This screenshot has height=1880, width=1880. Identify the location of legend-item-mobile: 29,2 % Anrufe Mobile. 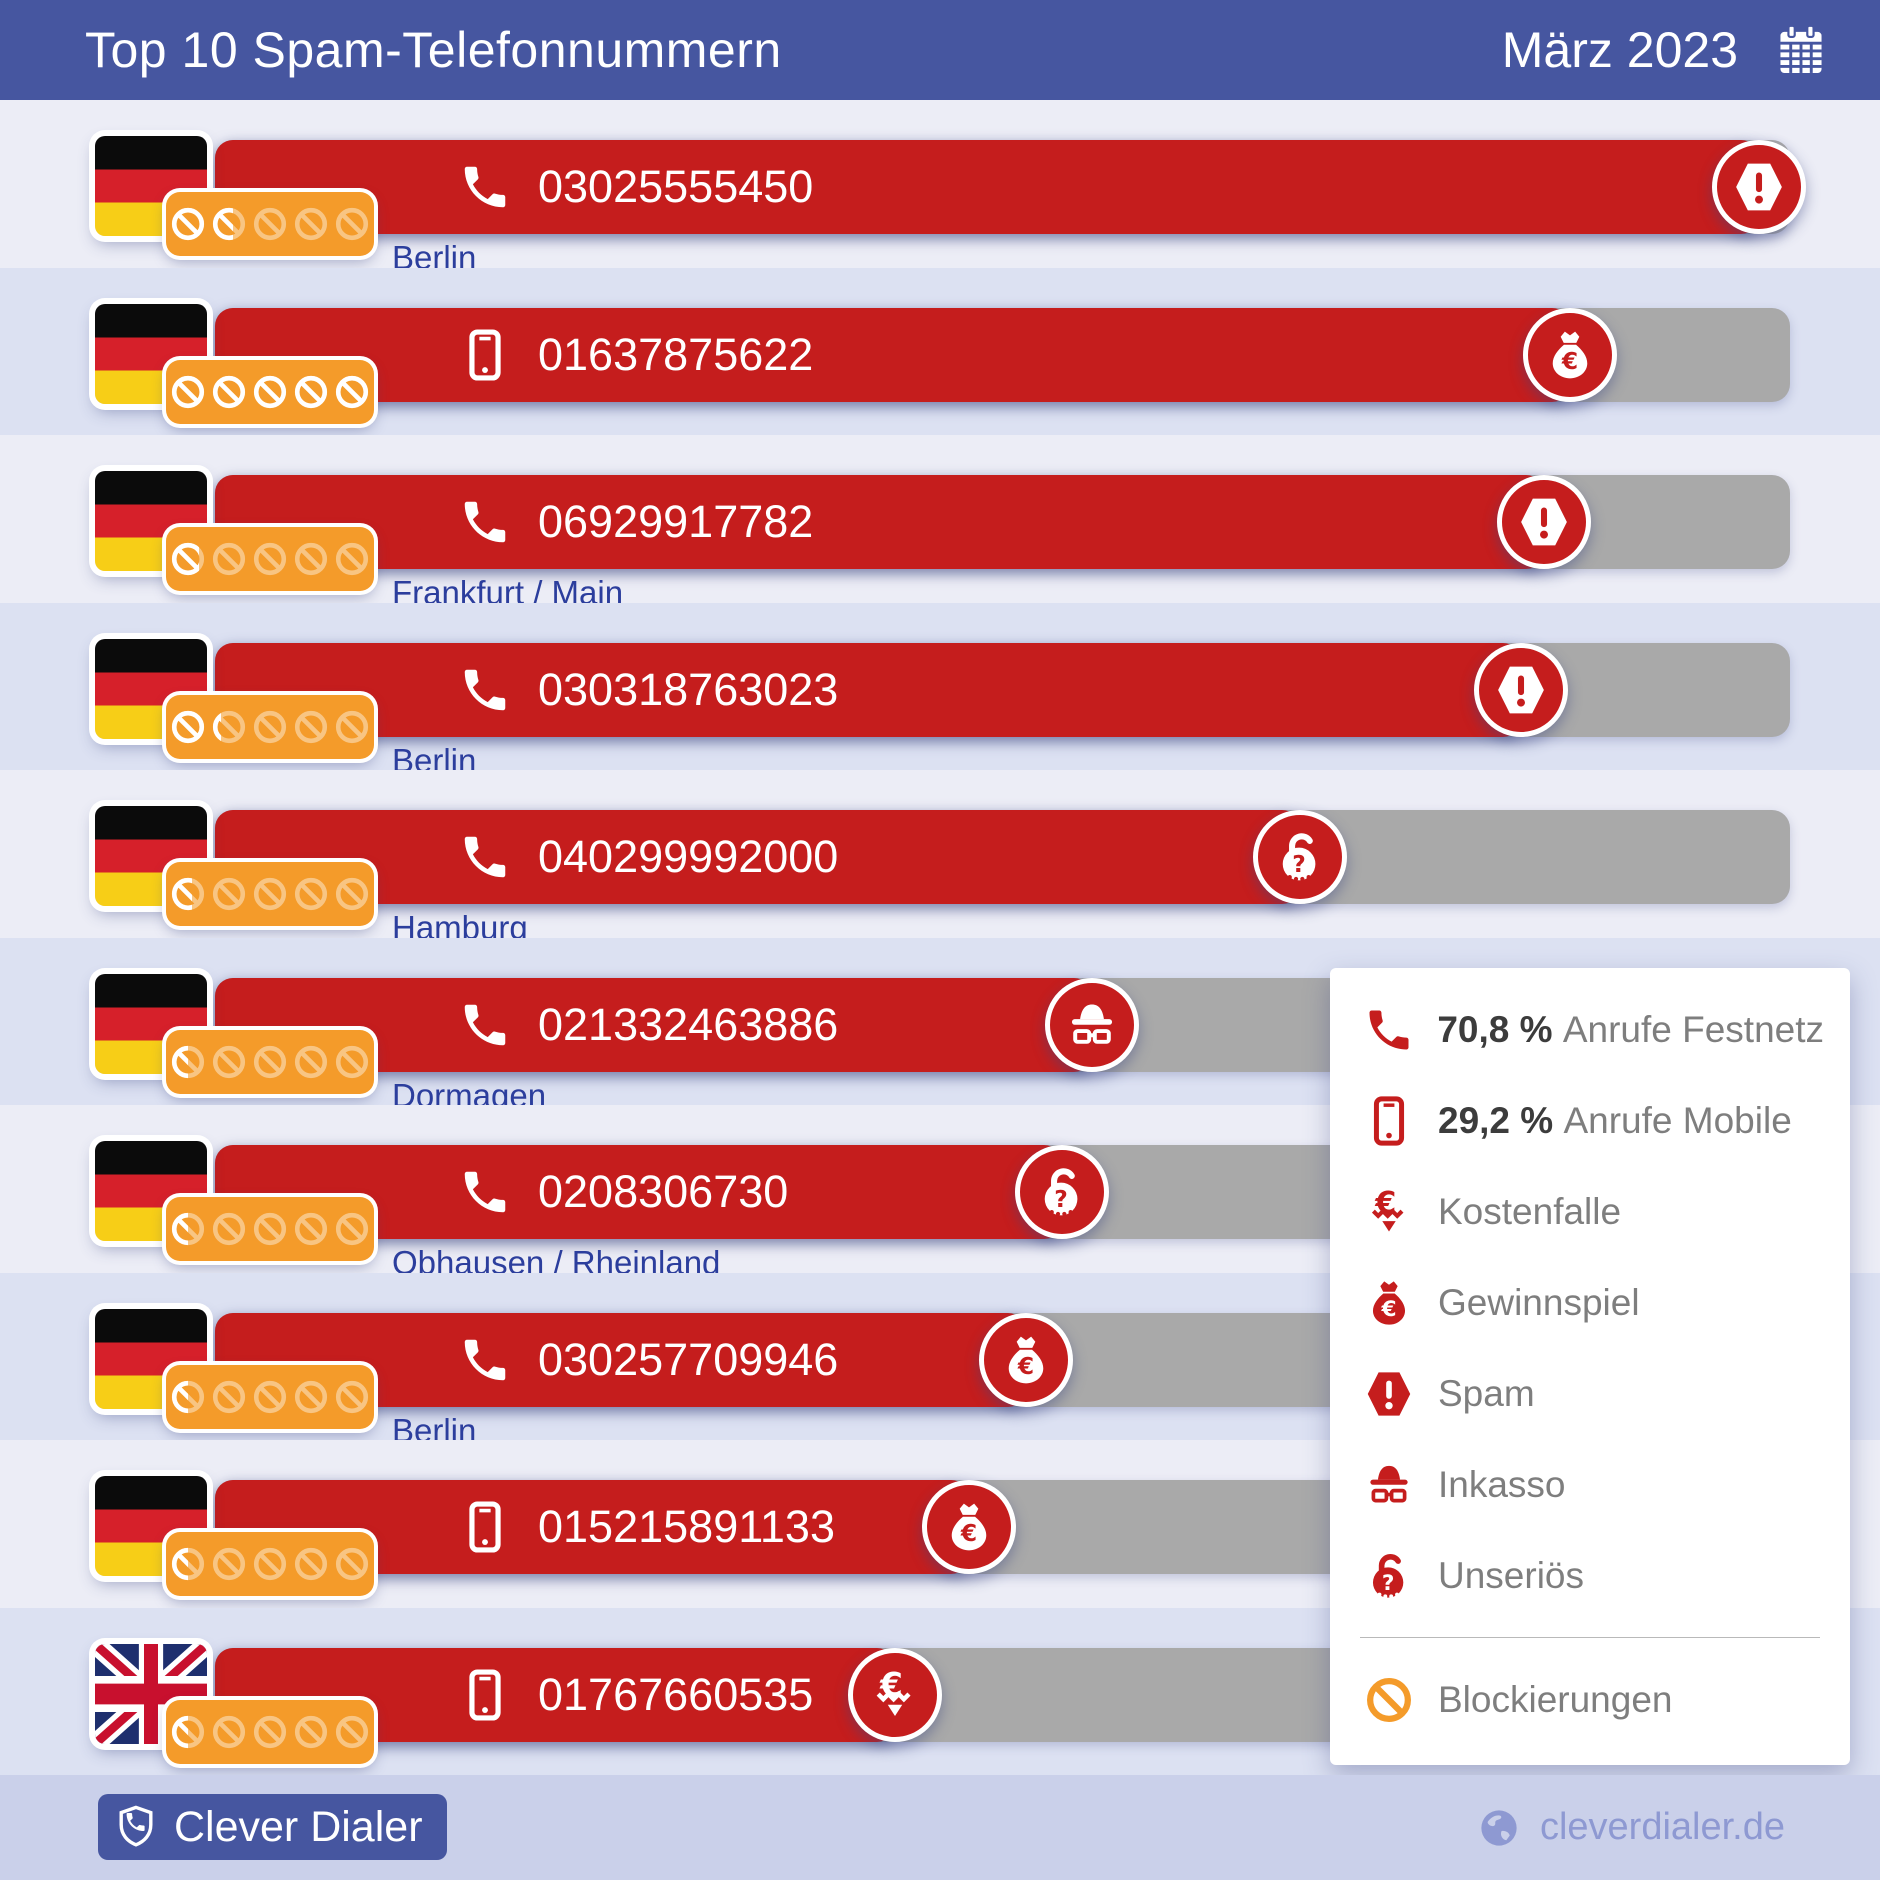
(1590, 1120).